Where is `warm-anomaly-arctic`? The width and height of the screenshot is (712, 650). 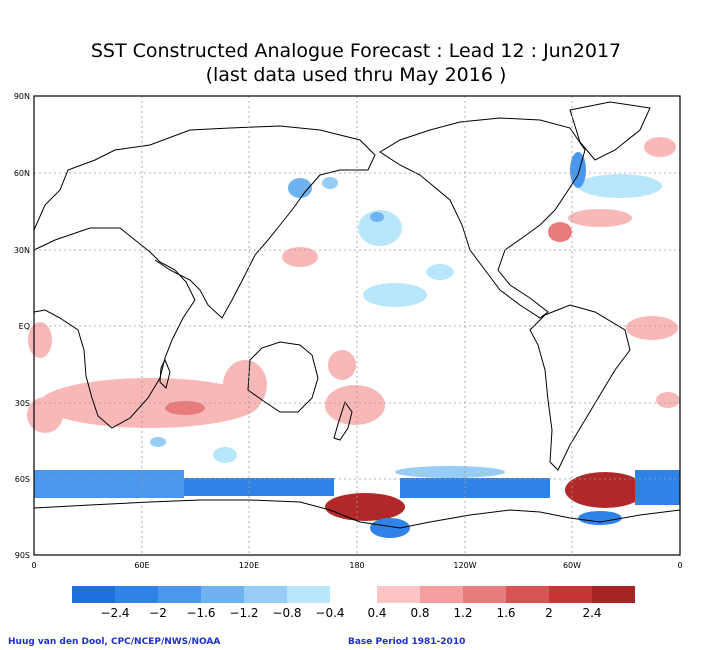
warm-anomaly-arctic is located at coordinates (660, 147).